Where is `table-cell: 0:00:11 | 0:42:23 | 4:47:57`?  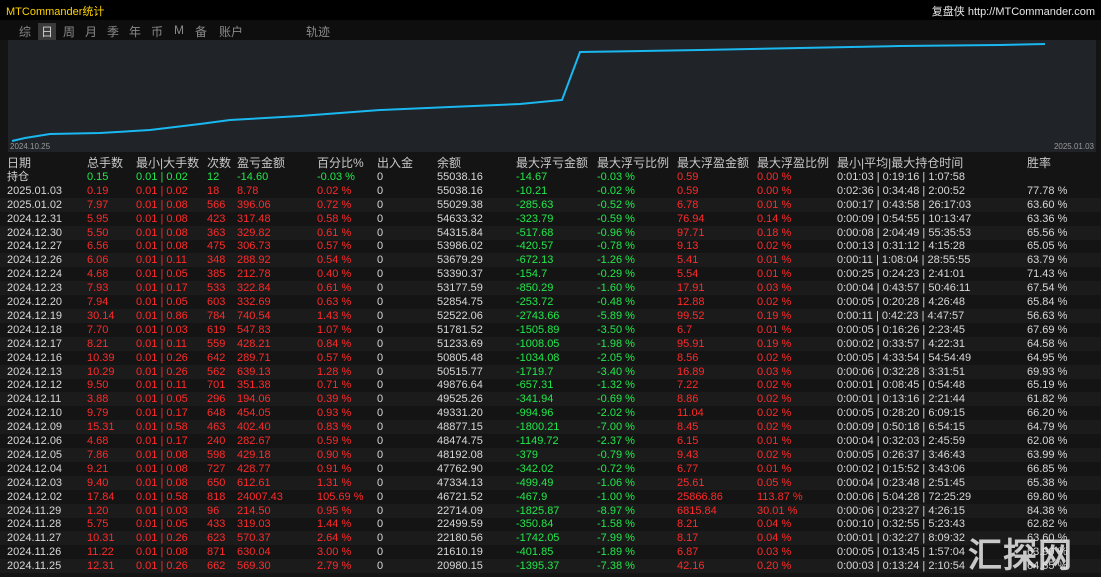 table-cell: 0:00:11 | 0:42:23 | 4:47:57 is located at coordinates (901, 315).